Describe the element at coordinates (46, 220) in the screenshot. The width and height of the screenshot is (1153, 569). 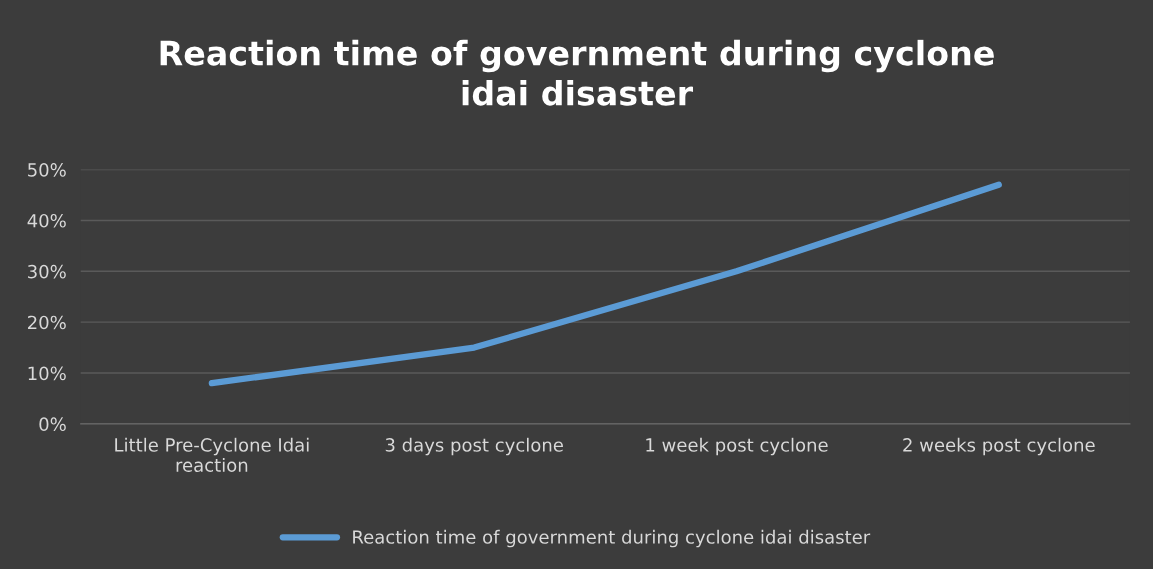
I see `y-tick-label: 40%` at that location.